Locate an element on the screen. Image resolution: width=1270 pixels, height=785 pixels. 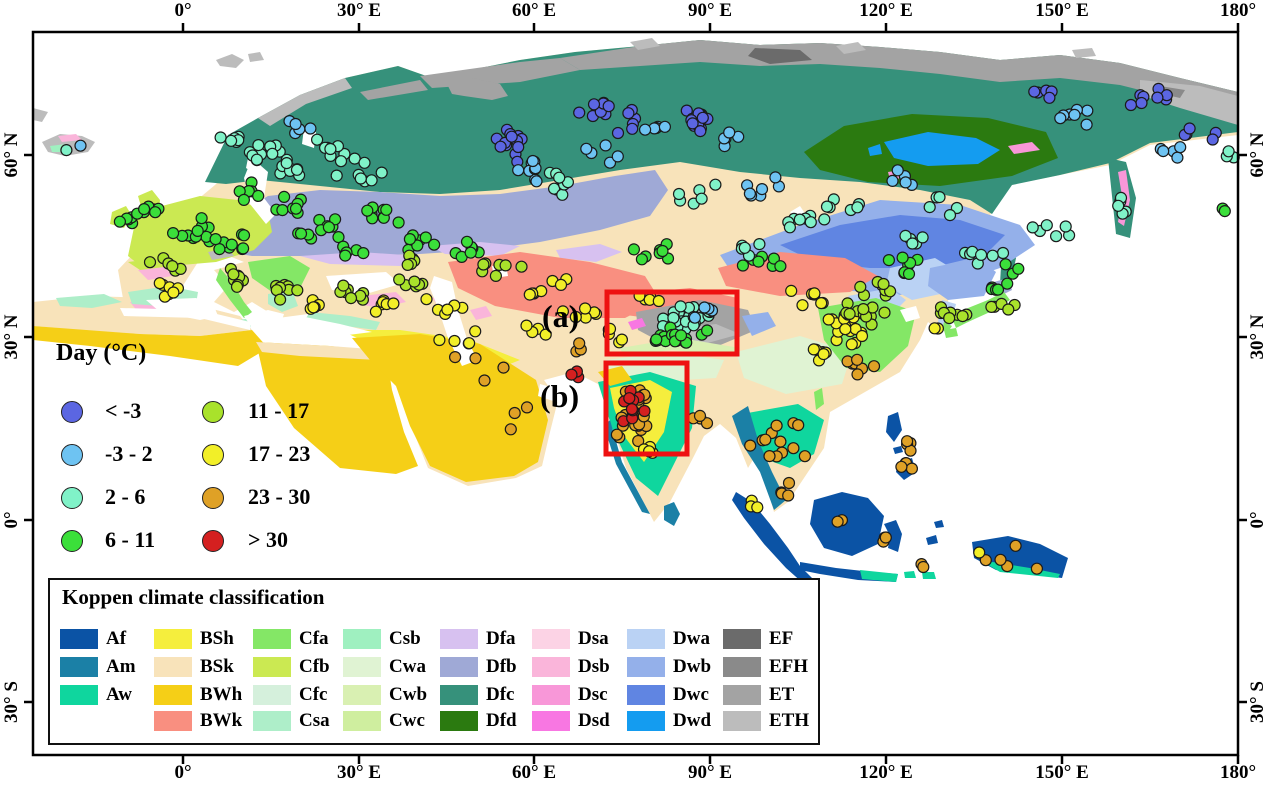
axis-tick-label: 60° N is located at coordinates (11, 155).